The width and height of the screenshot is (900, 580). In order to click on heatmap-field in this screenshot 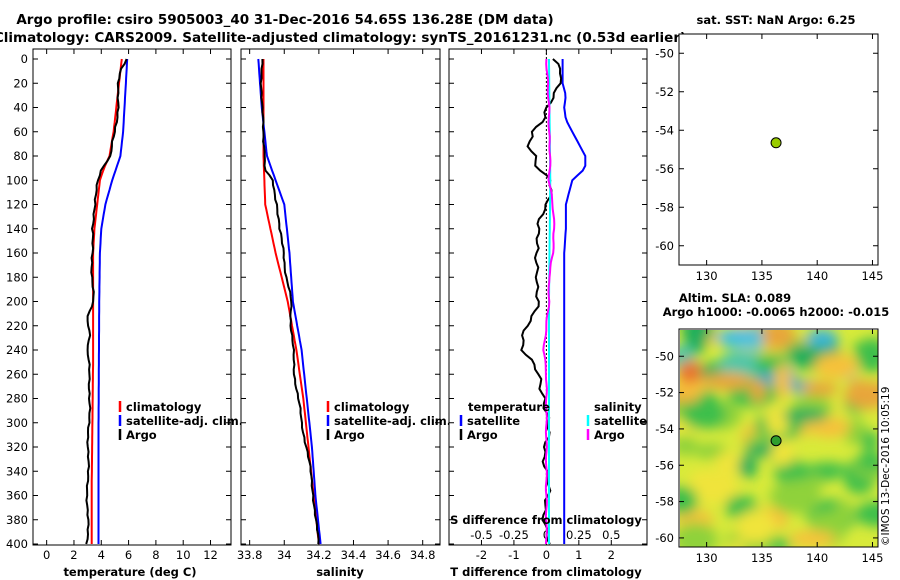, I will do `click(779, 438)`.